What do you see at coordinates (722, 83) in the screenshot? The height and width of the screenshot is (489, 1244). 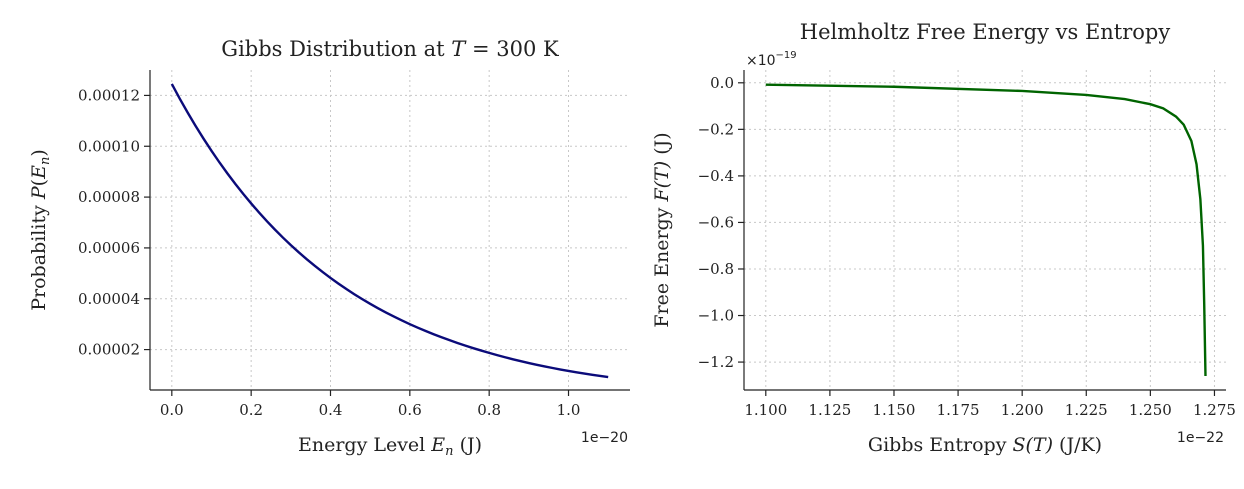 I see `right-y-tick-label: 0.0` at bounding box center [722, 83].